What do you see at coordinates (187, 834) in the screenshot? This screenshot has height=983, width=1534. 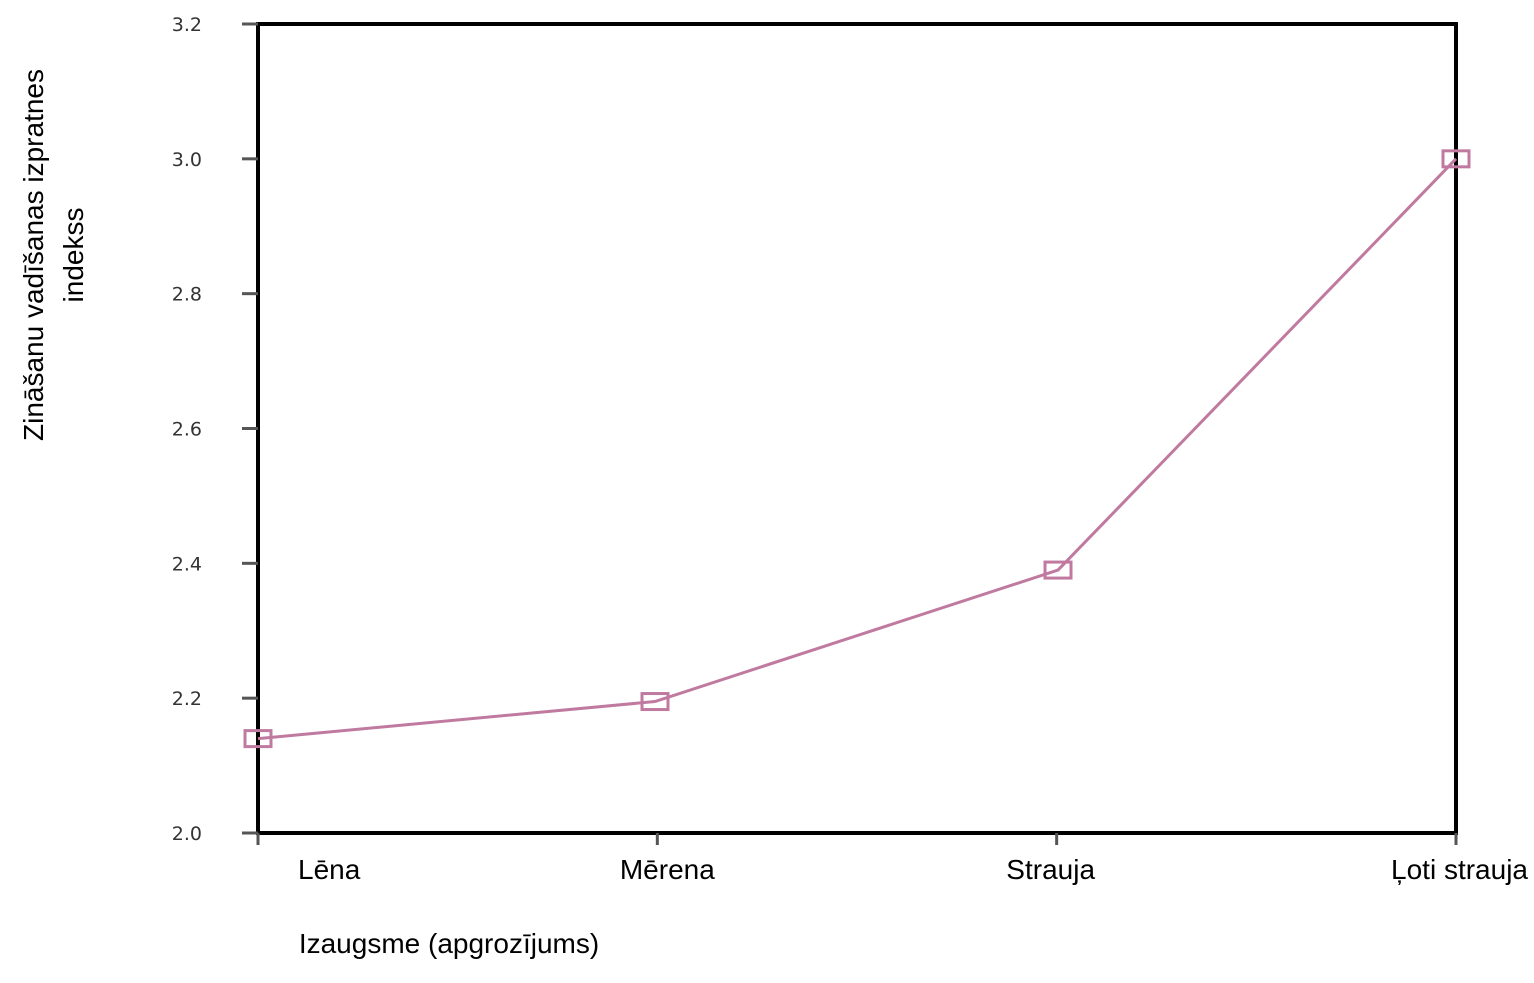 I see `y-tick-label: 2.0` at bounding box center [187, 834].